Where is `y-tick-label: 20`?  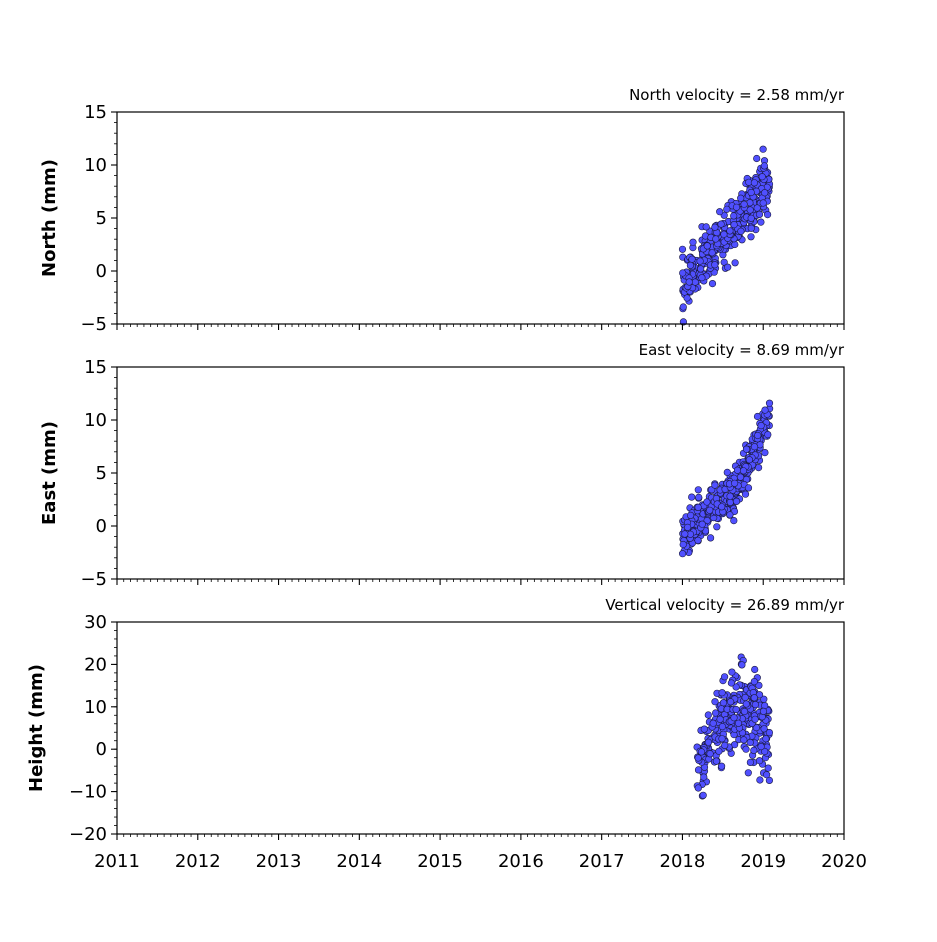 y-tick-label: 20 is located at coordinates (95, 664).